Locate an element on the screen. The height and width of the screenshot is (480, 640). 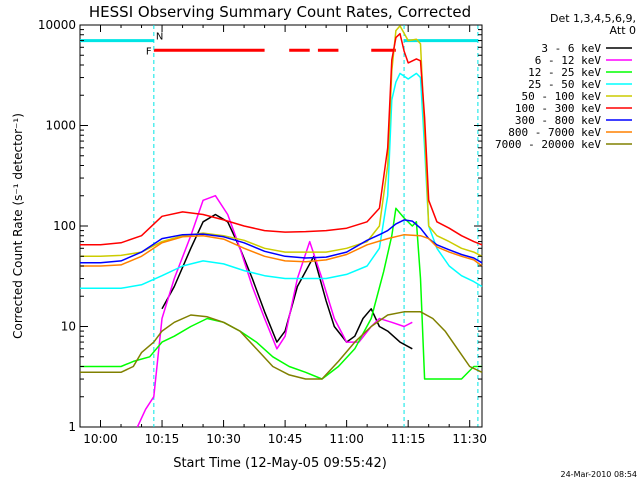
legend-header-line: Det 1,3,4,5,6,9, is located at coordinates (593, 18).